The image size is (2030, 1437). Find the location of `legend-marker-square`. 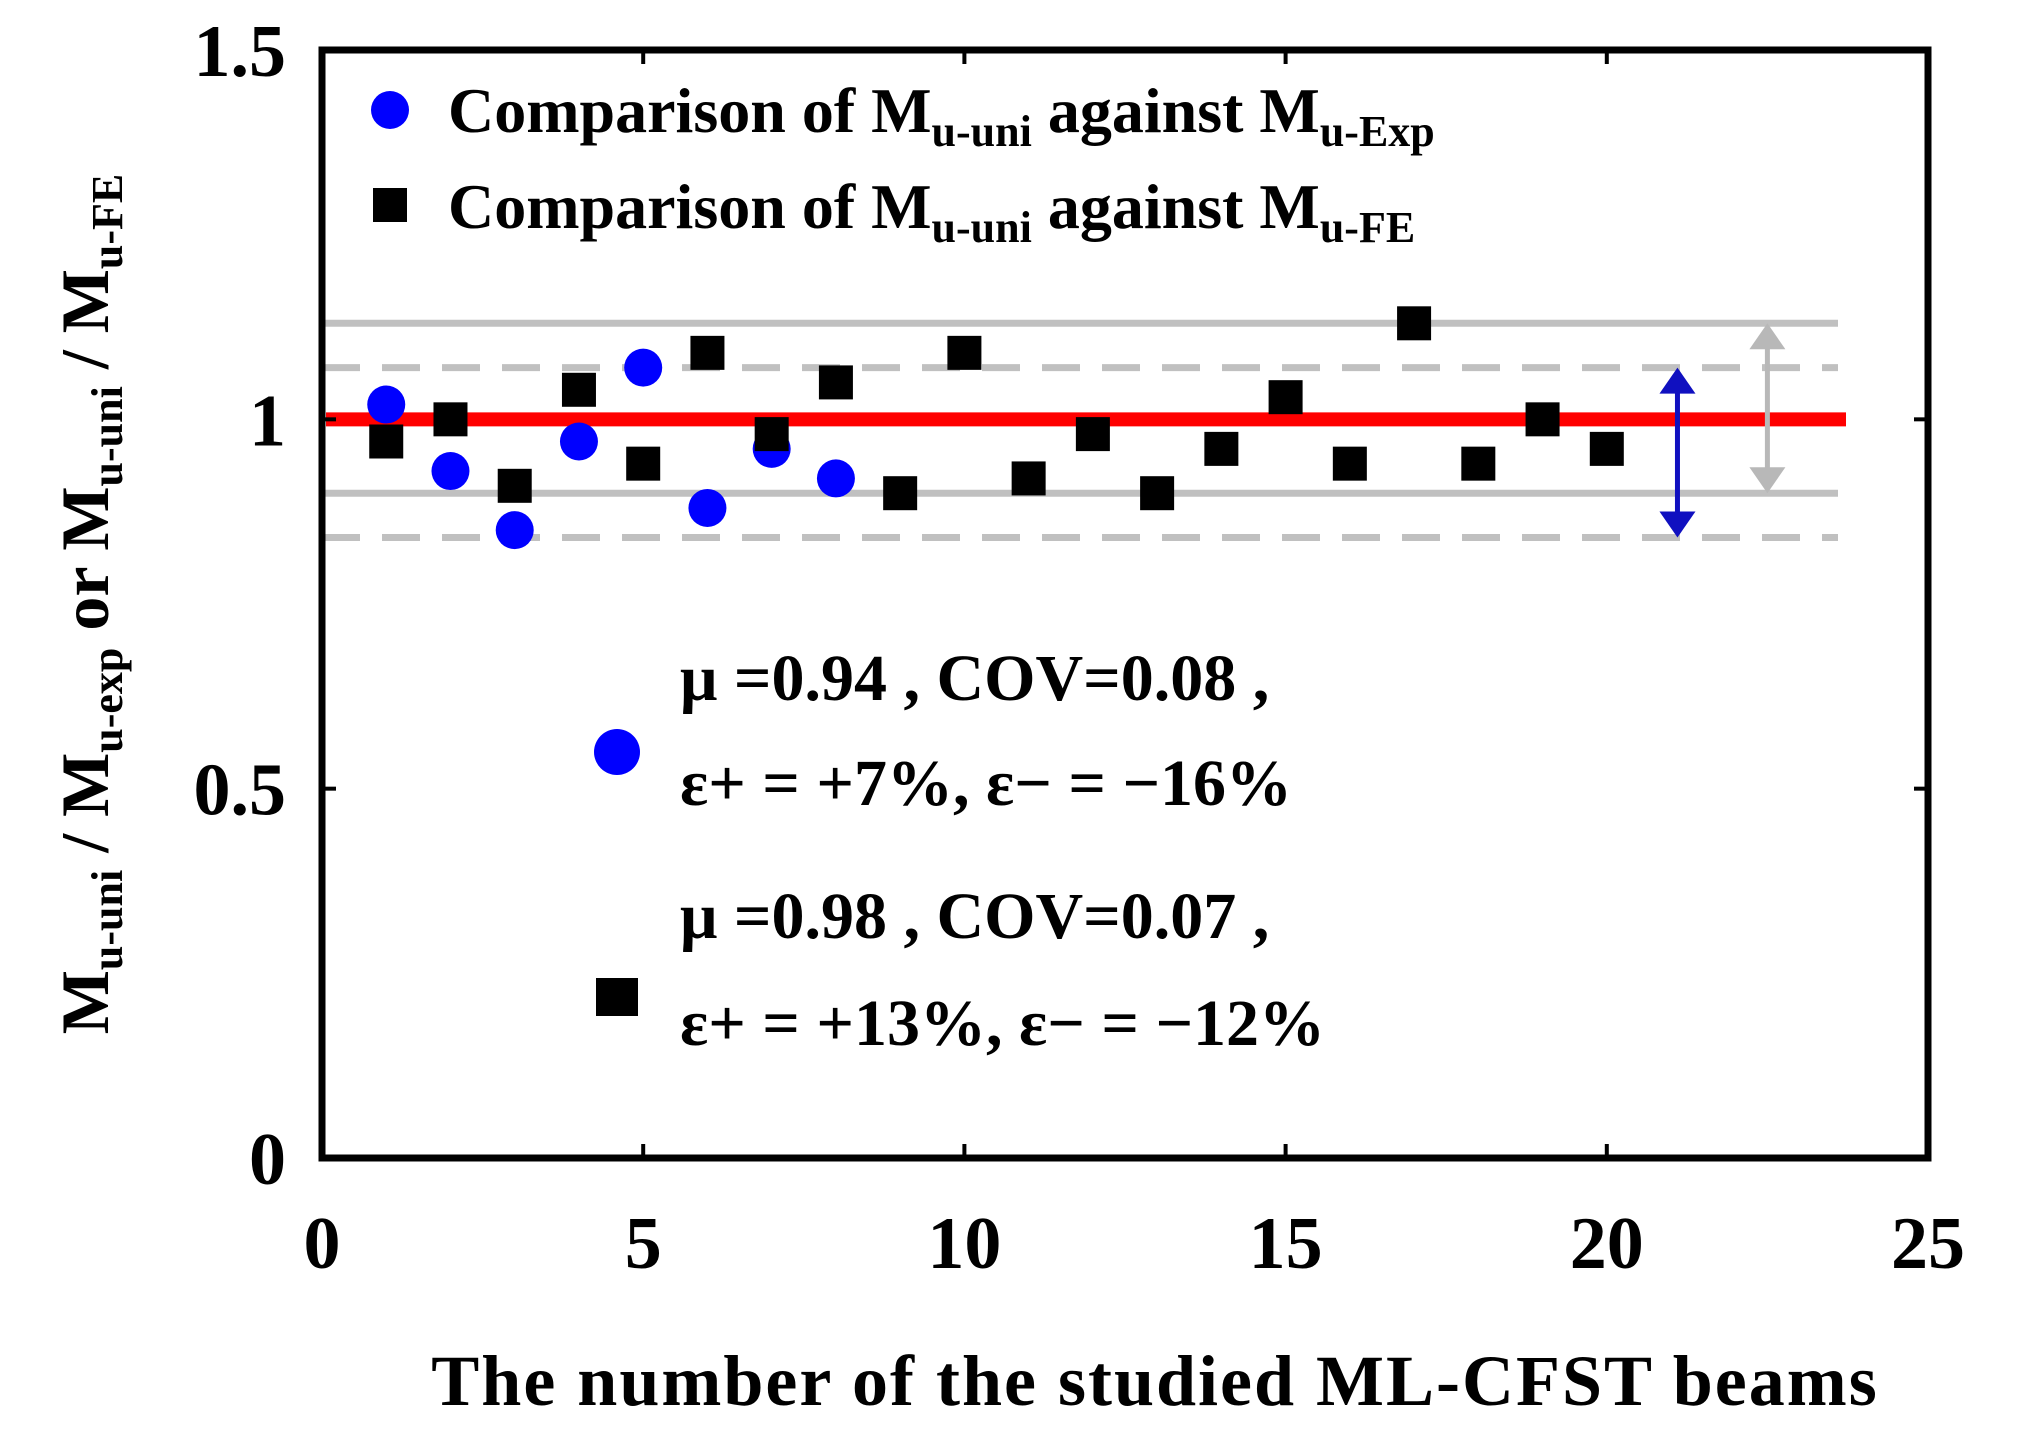

legend-marker-square is located at coordinates (390, 205).